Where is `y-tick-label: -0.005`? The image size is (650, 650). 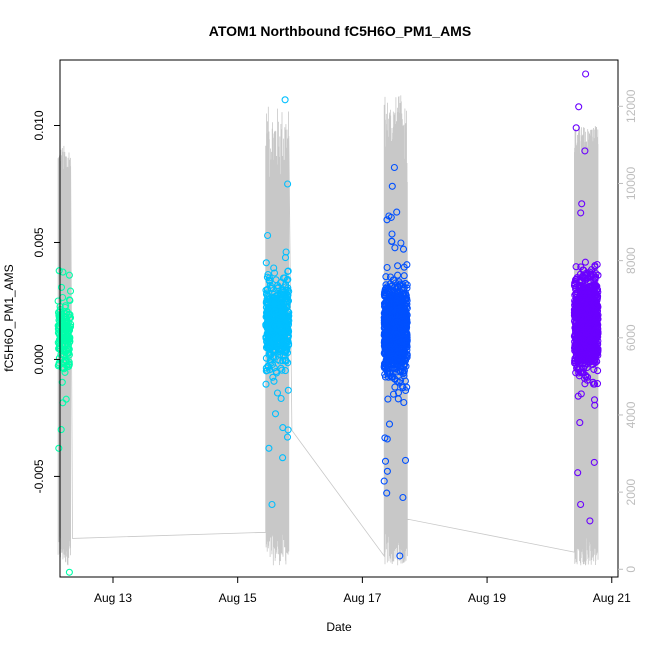 y-tick-label: -0.005 is located at coordinates (39, 476).